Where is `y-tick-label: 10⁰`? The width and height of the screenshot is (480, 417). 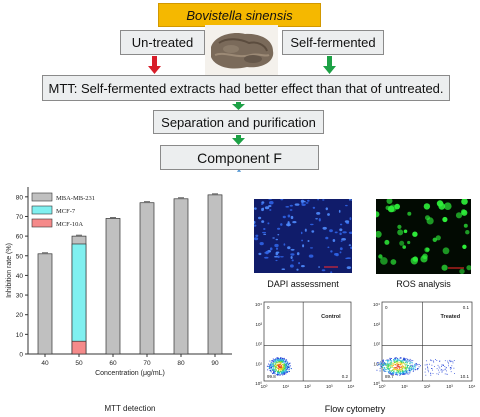 y-tick-label: 10⁰ is located at coordinates (258, 383).